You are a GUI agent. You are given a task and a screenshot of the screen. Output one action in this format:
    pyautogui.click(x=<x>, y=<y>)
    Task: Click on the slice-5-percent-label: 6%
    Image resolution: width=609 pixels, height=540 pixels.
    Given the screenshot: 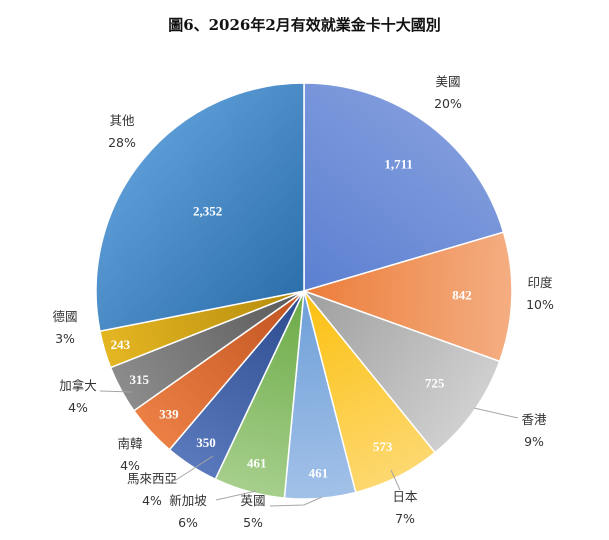 What is the action you would take?
    pyautogui.click(x=188, y=522)
    